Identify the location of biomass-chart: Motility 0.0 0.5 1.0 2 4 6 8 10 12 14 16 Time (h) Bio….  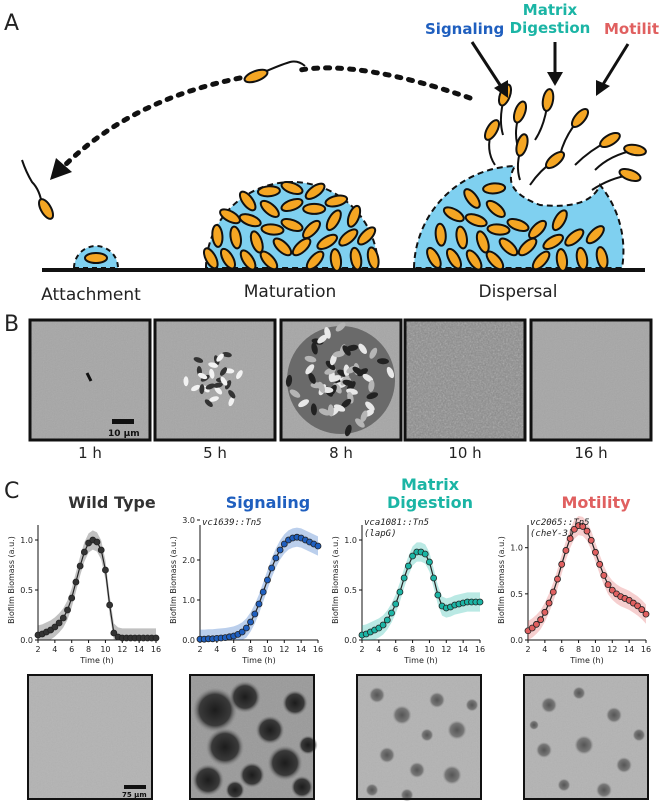
(574, 579).